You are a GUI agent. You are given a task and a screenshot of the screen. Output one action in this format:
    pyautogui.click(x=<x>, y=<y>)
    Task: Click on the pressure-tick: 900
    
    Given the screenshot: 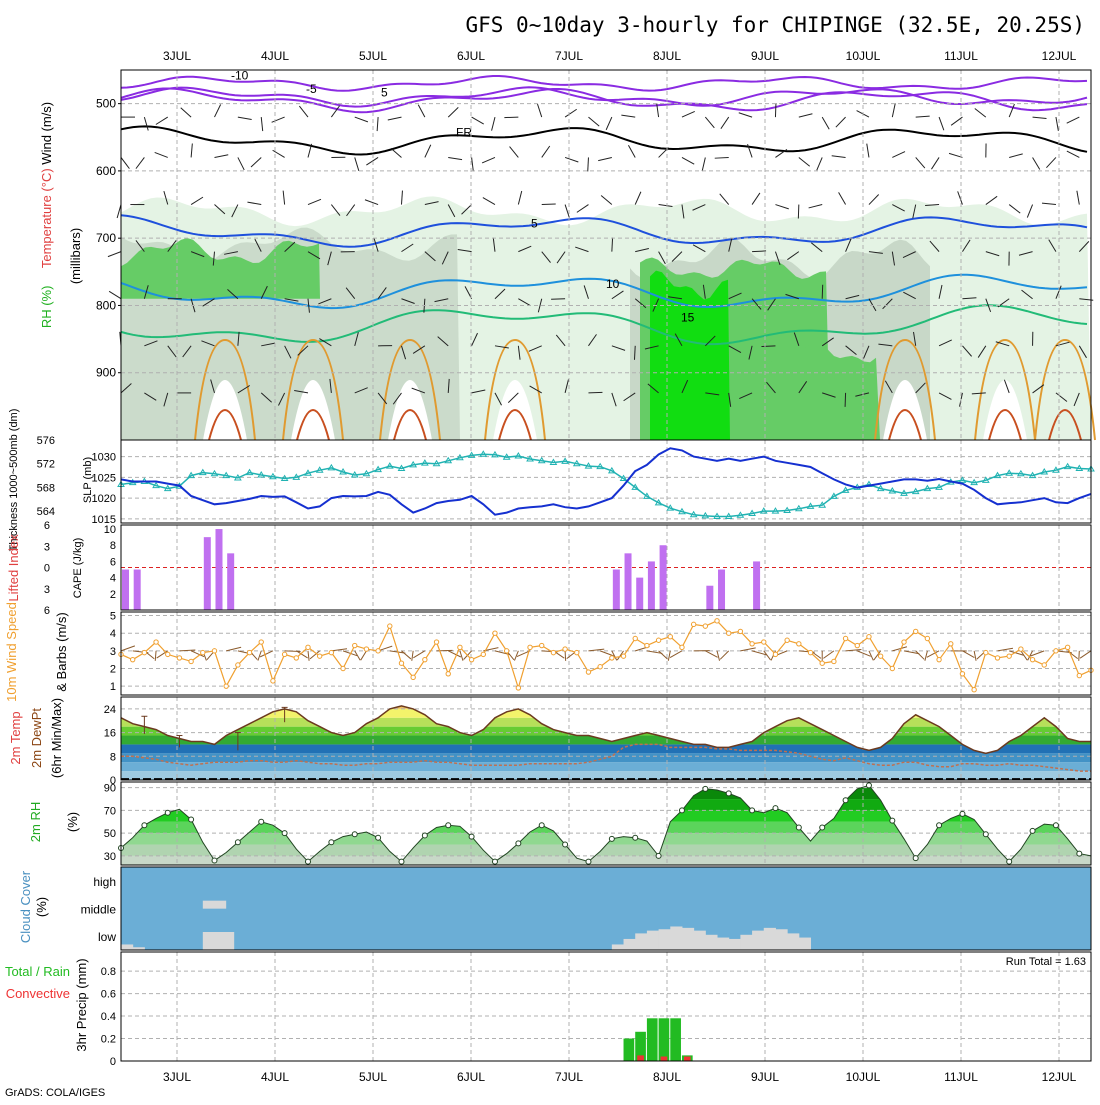 What is the action you would take?
    pyautogui.click(x=106, y=373)
    